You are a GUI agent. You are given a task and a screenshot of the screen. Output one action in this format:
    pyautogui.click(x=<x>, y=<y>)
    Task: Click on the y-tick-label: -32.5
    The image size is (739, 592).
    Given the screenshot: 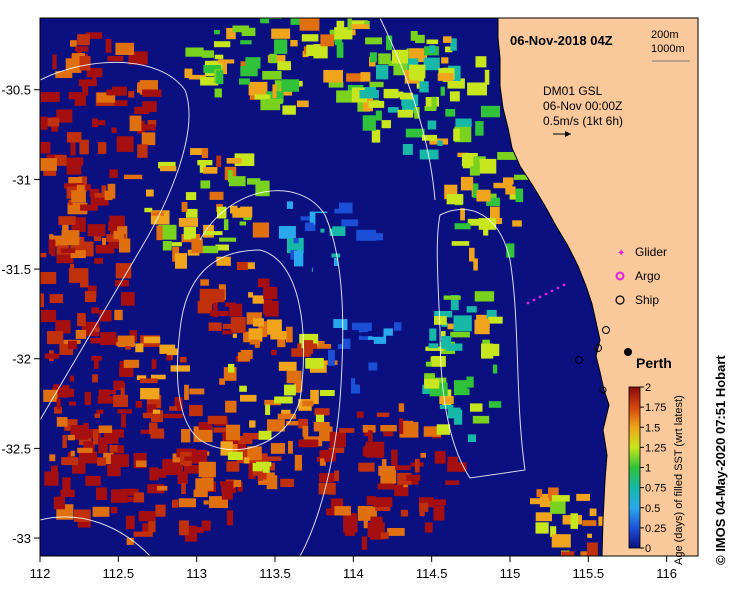 What is the action you would take?
    pyautogui.click(x=16, y=448)
    